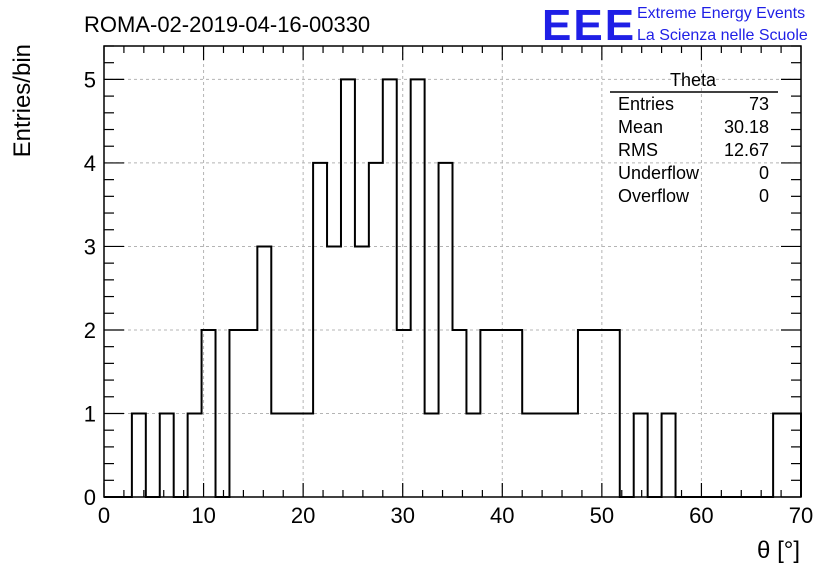 Image resolution: width=836 pixels, height=572 pixels. Describe the element at coordinates (659, 173) in the screenshot. I see `stats-label: Underflow` at that location.